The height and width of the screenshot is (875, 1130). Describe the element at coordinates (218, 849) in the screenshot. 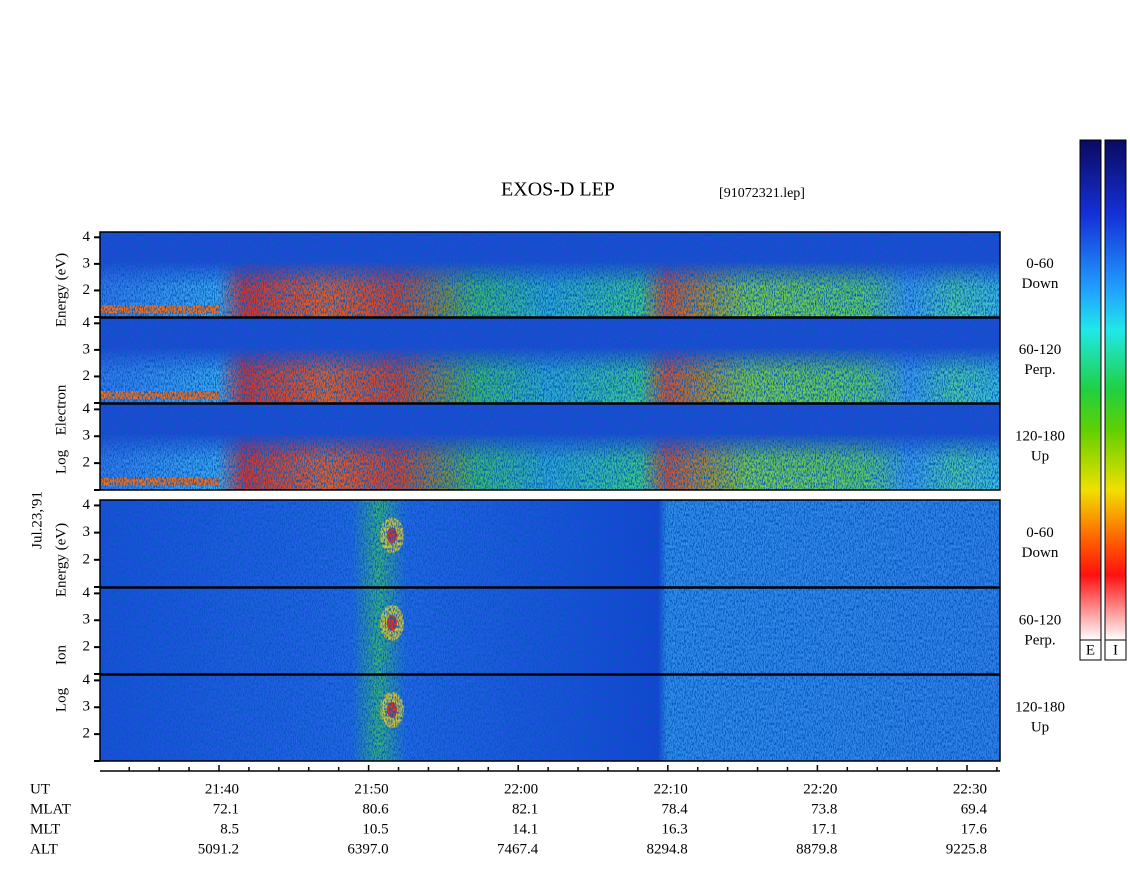

I see `row-value: 5091.2` at that location.